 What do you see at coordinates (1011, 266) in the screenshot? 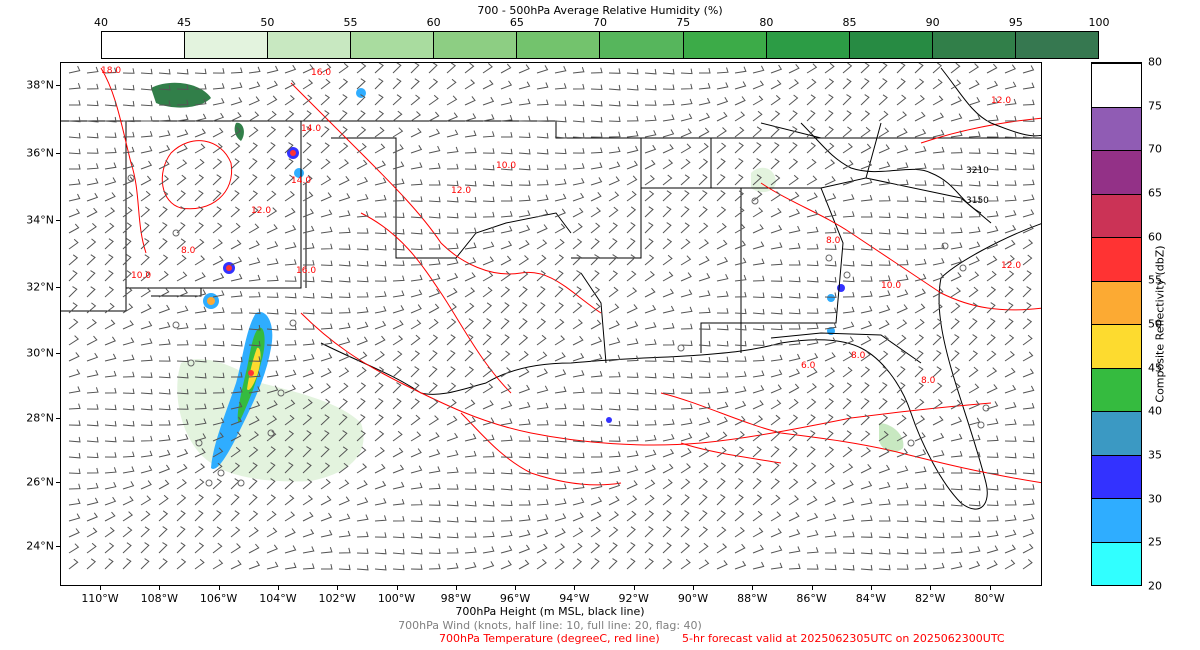
I see `contour-label: 12.0` at bounding box center [1011, 266].